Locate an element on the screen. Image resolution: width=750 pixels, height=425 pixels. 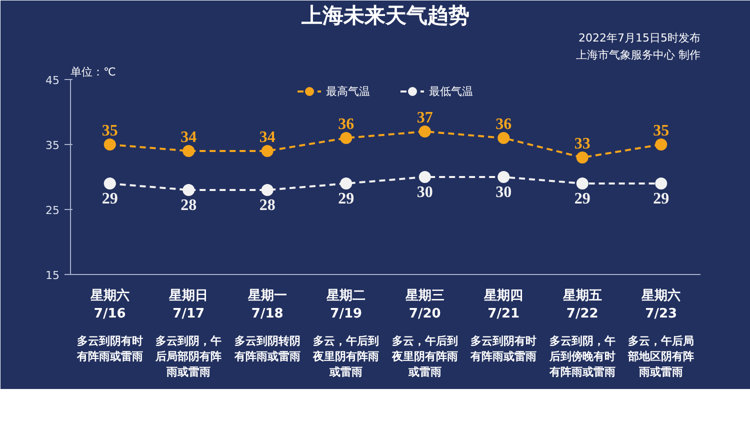
y-tick-label: 35 is located at coordinates (53, 145).